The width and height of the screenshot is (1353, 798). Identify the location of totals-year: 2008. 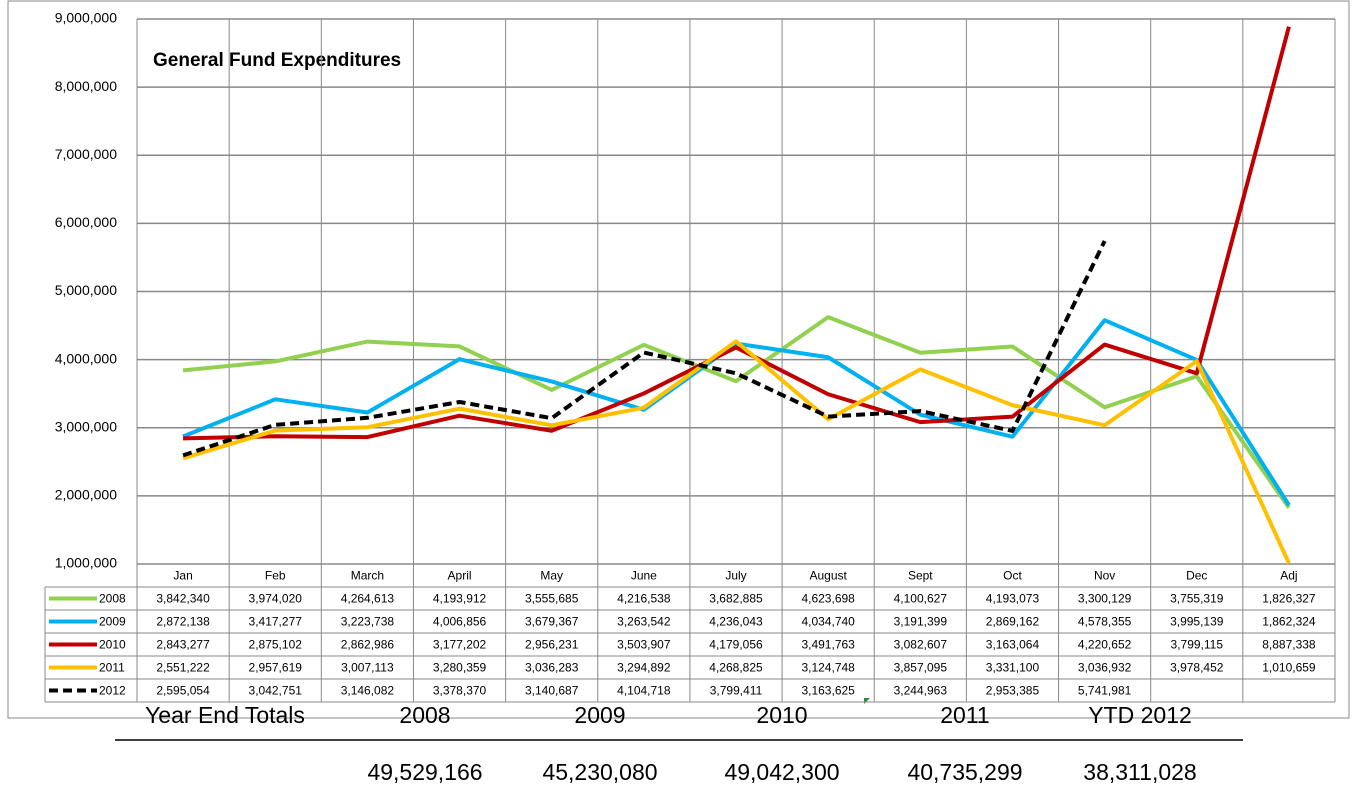
(424, 715).